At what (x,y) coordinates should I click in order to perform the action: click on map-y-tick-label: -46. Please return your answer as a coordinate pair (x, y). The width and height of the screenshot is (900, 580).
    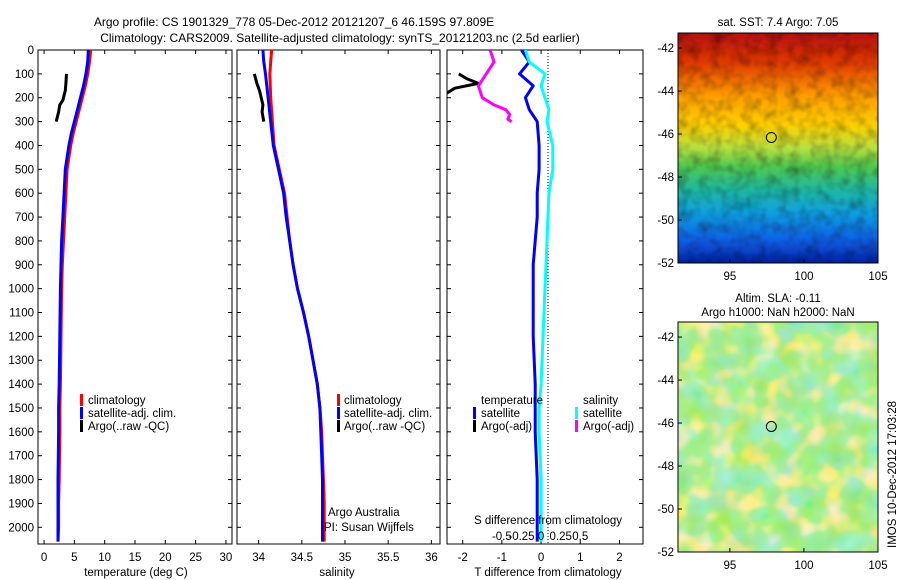
    Looking at the image, I should click on (665, 135).